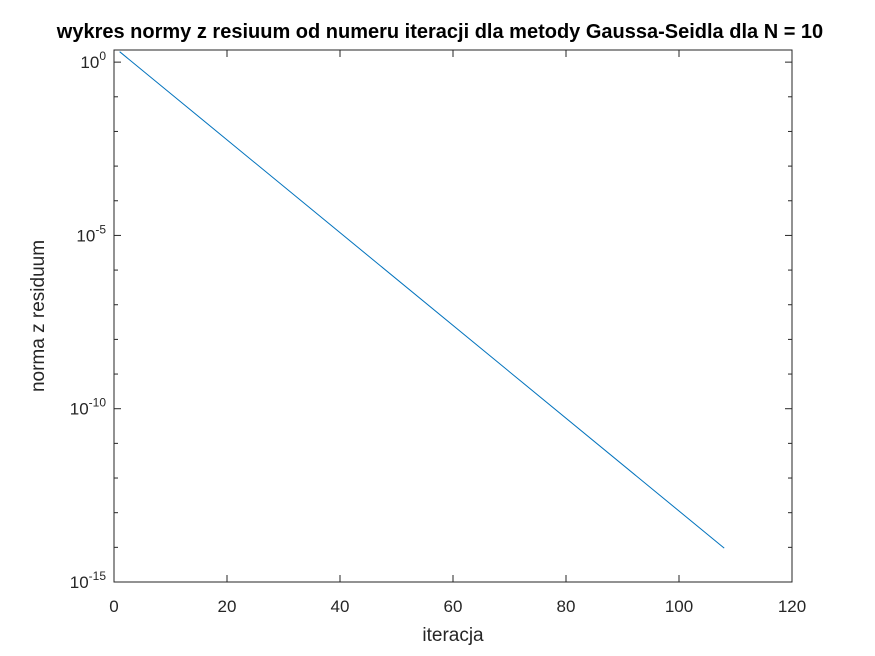 The image size is (875, 656). What do you see at coordinates (98, 403) in the screenshot?
I see `y-tick-exponent: -10` at bounding box center [98, 403].